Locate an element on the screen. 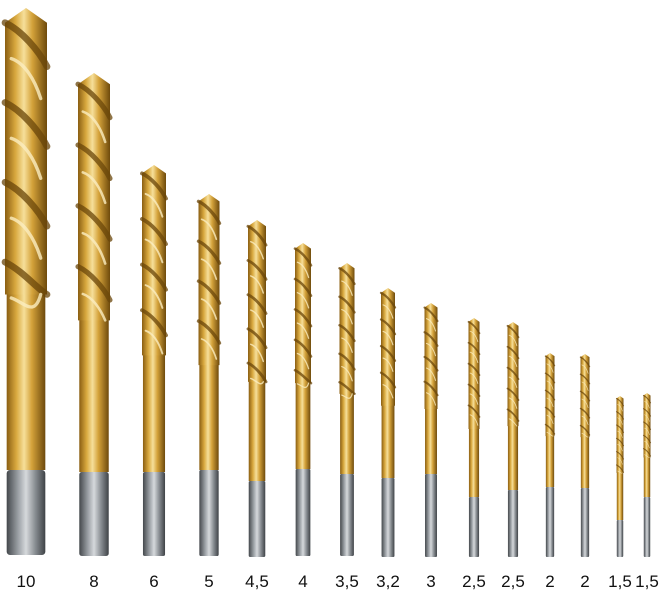 Image resolution: width=662 pixels, height=600 pixels. bit-size-label: 5 is located at coordinates (209, 581).